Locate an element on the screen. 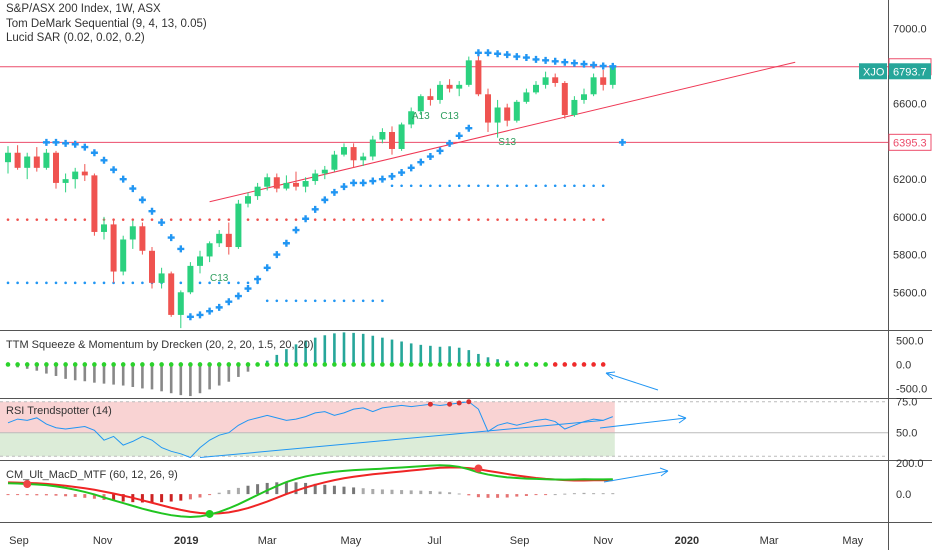 The image size is (932, 550). legend-sequential: Tom DeMark Sequential (9, 4, 13, 0.05) is located at coordinates (106, 23).